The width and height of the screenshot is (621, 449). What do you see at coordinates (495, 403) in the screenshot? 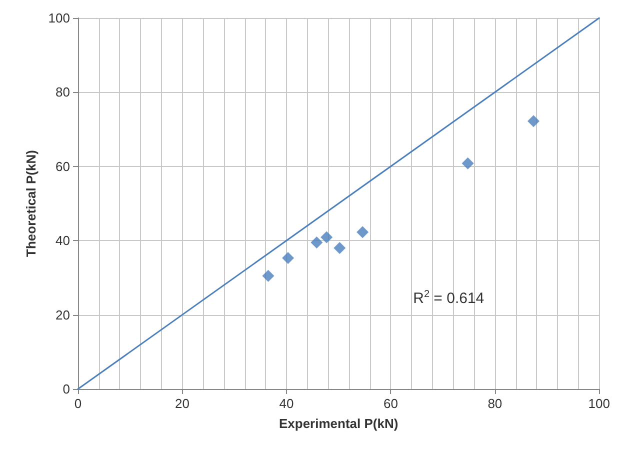
I see `x-tick-label: 80` at bounding box center [495, 403].